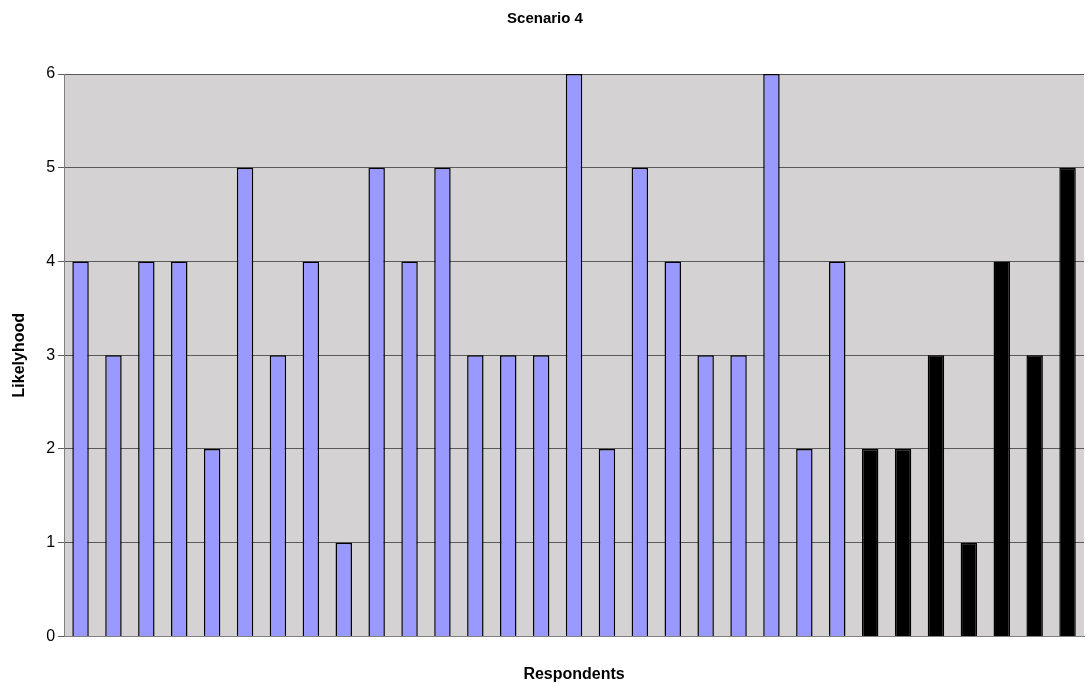  What do you see at coordinates (51, 635) in the screenshot?
I see `y-tick-label: 0` at bounding box center [51, 635].